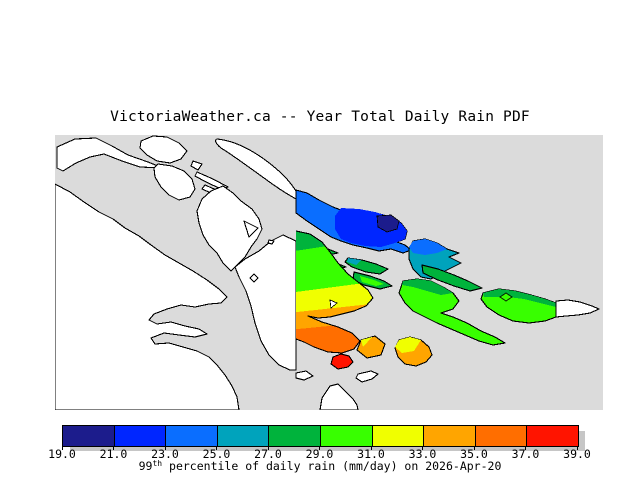 This screenshot has height=480, width=640. Describe the element at coordinates (525, 454) in the screenshot. I see `colorbar-tick-label: 37.0` at that location.